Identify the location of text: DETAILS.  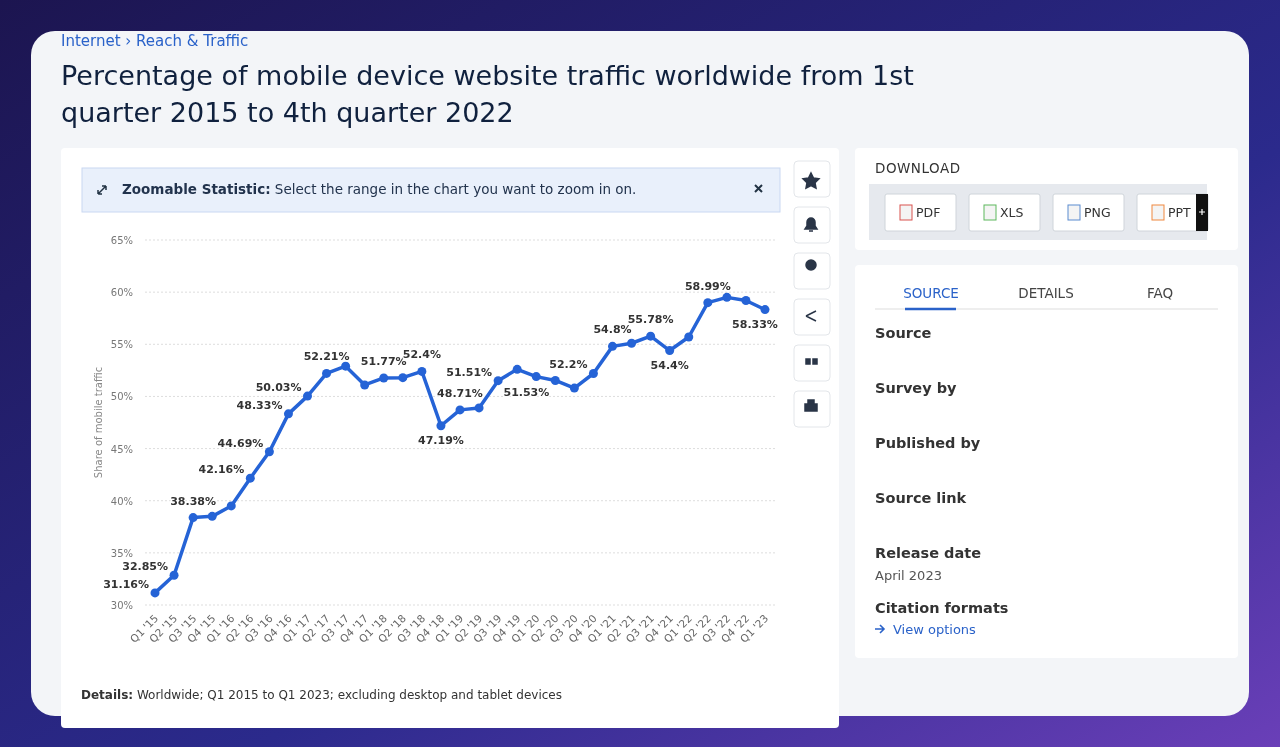
(1046, 293).